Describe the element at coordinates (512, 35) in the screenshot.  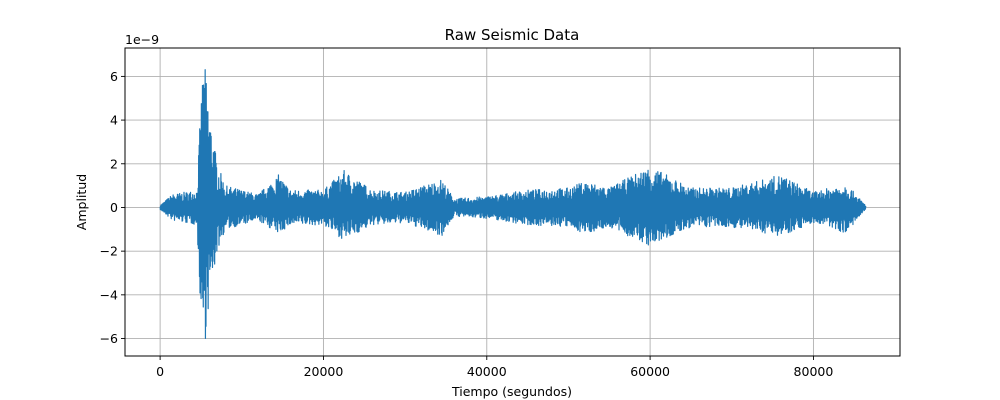
I see `chart-title: Raw Seismic Data` at that location.